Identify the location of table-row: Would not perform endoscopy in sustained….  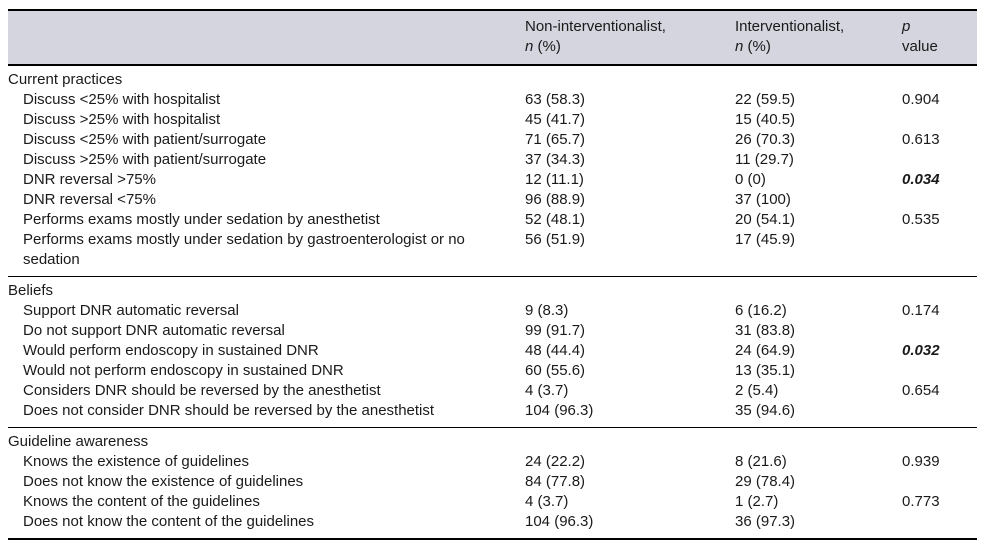
(492, 371).